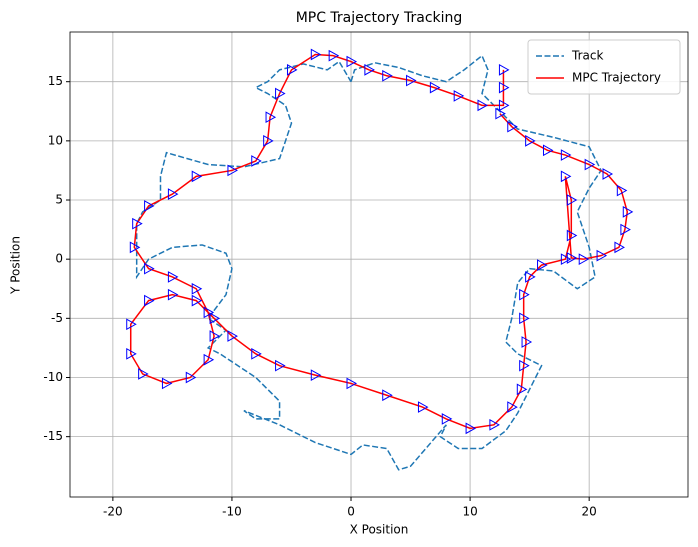  Describe the element at coordinates (604, 67) in the screenshot. I see `legend-box` at that location.